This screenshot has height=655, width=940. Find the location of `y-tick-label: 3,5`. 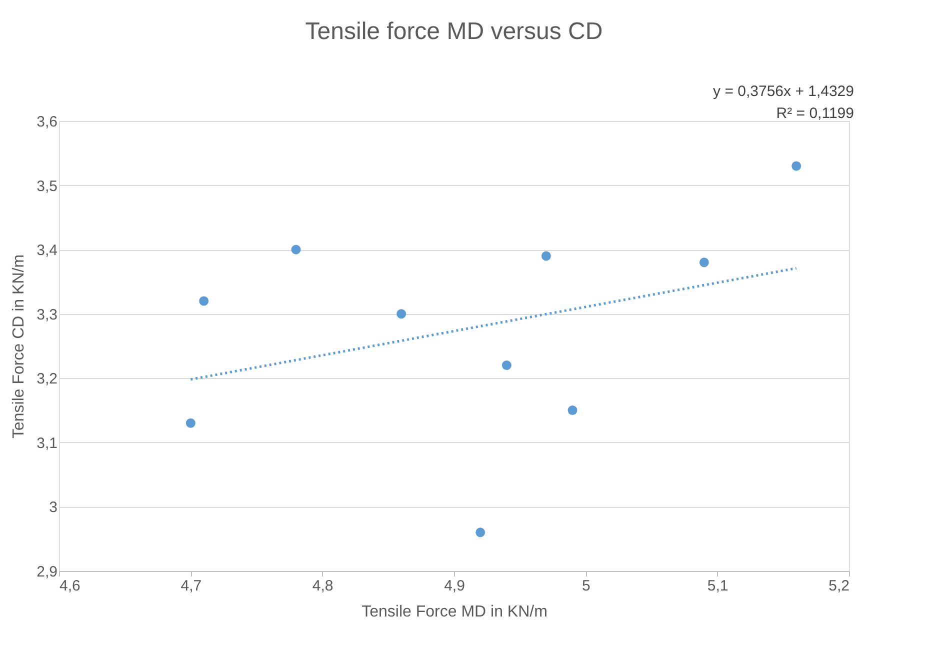

y-tick-label: 3,5 is located at coordinates (47, 186).